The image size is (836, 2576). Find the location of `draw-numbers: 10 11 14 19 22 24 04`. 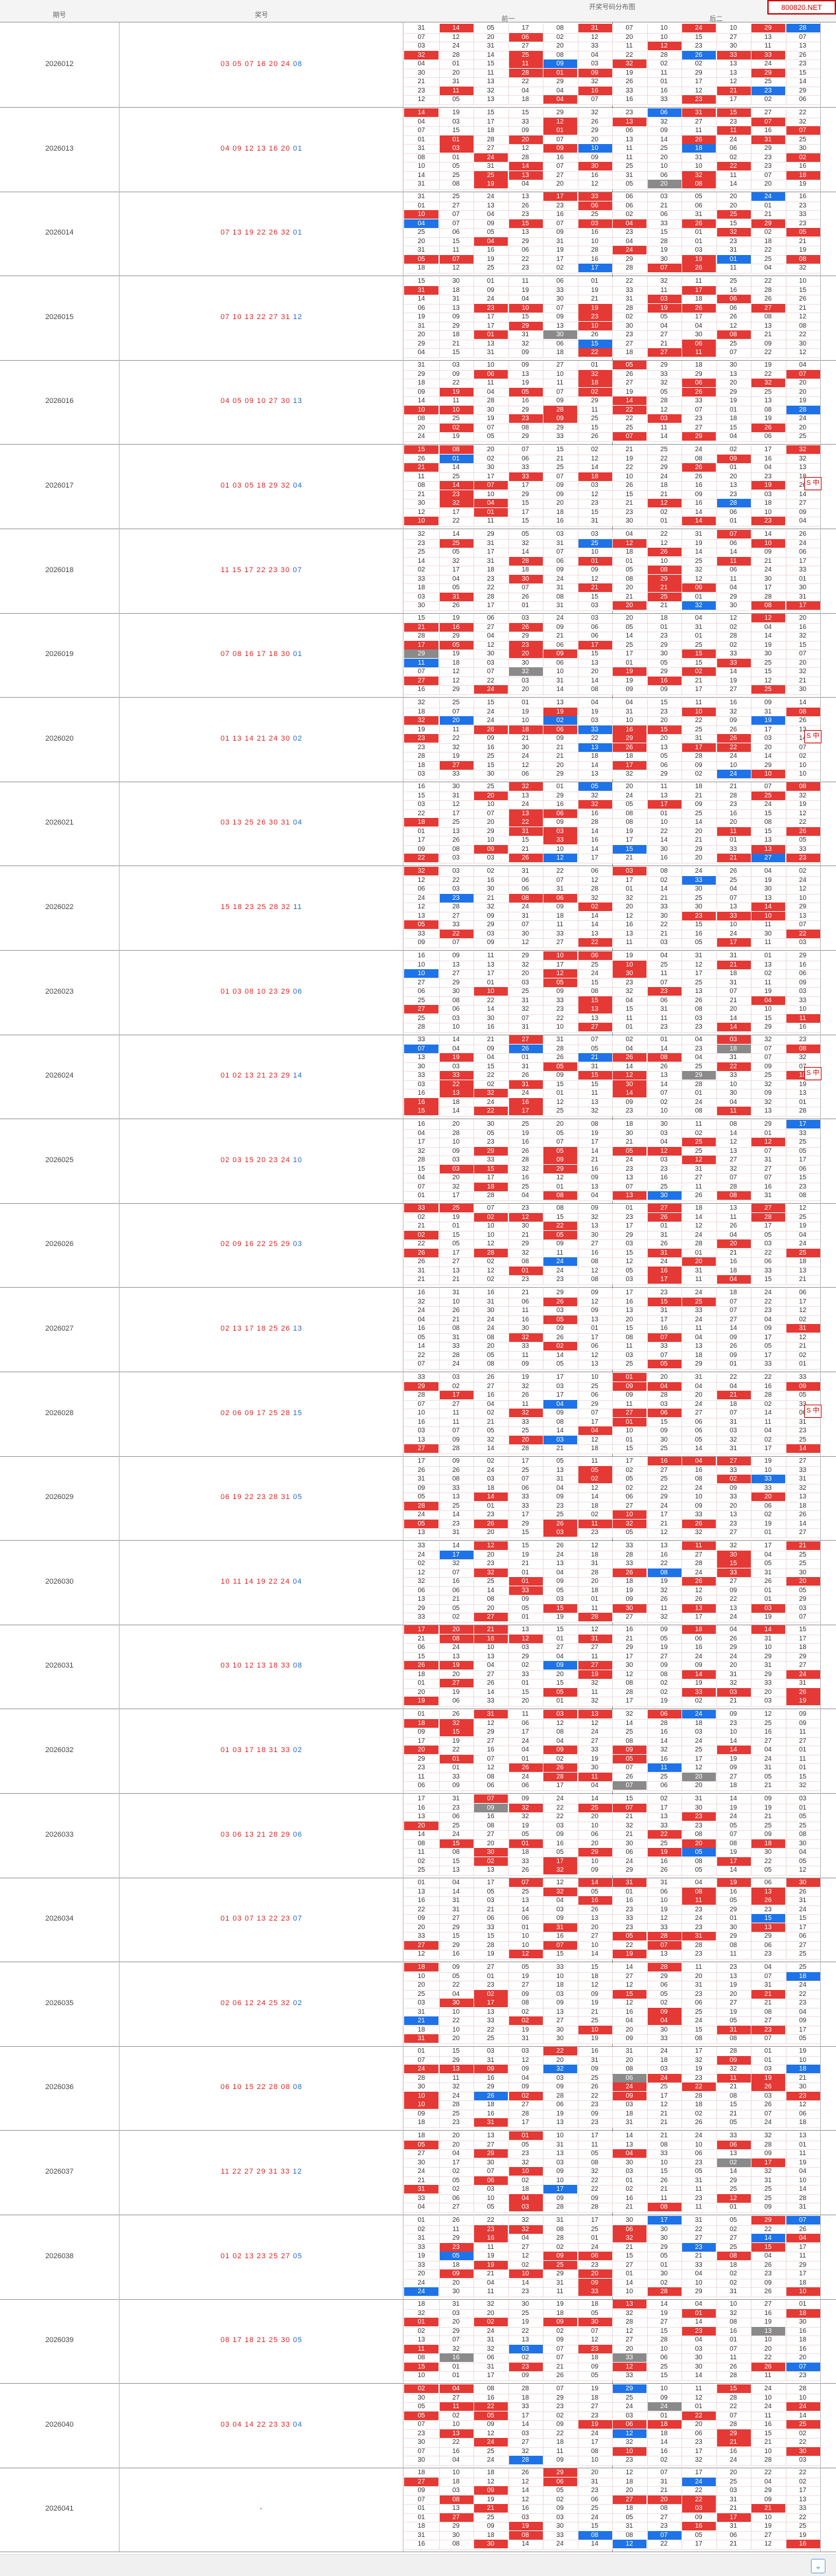

draw-numbers: 10 11 14 19 22 24 04 is located at coordinates (261, 1582).